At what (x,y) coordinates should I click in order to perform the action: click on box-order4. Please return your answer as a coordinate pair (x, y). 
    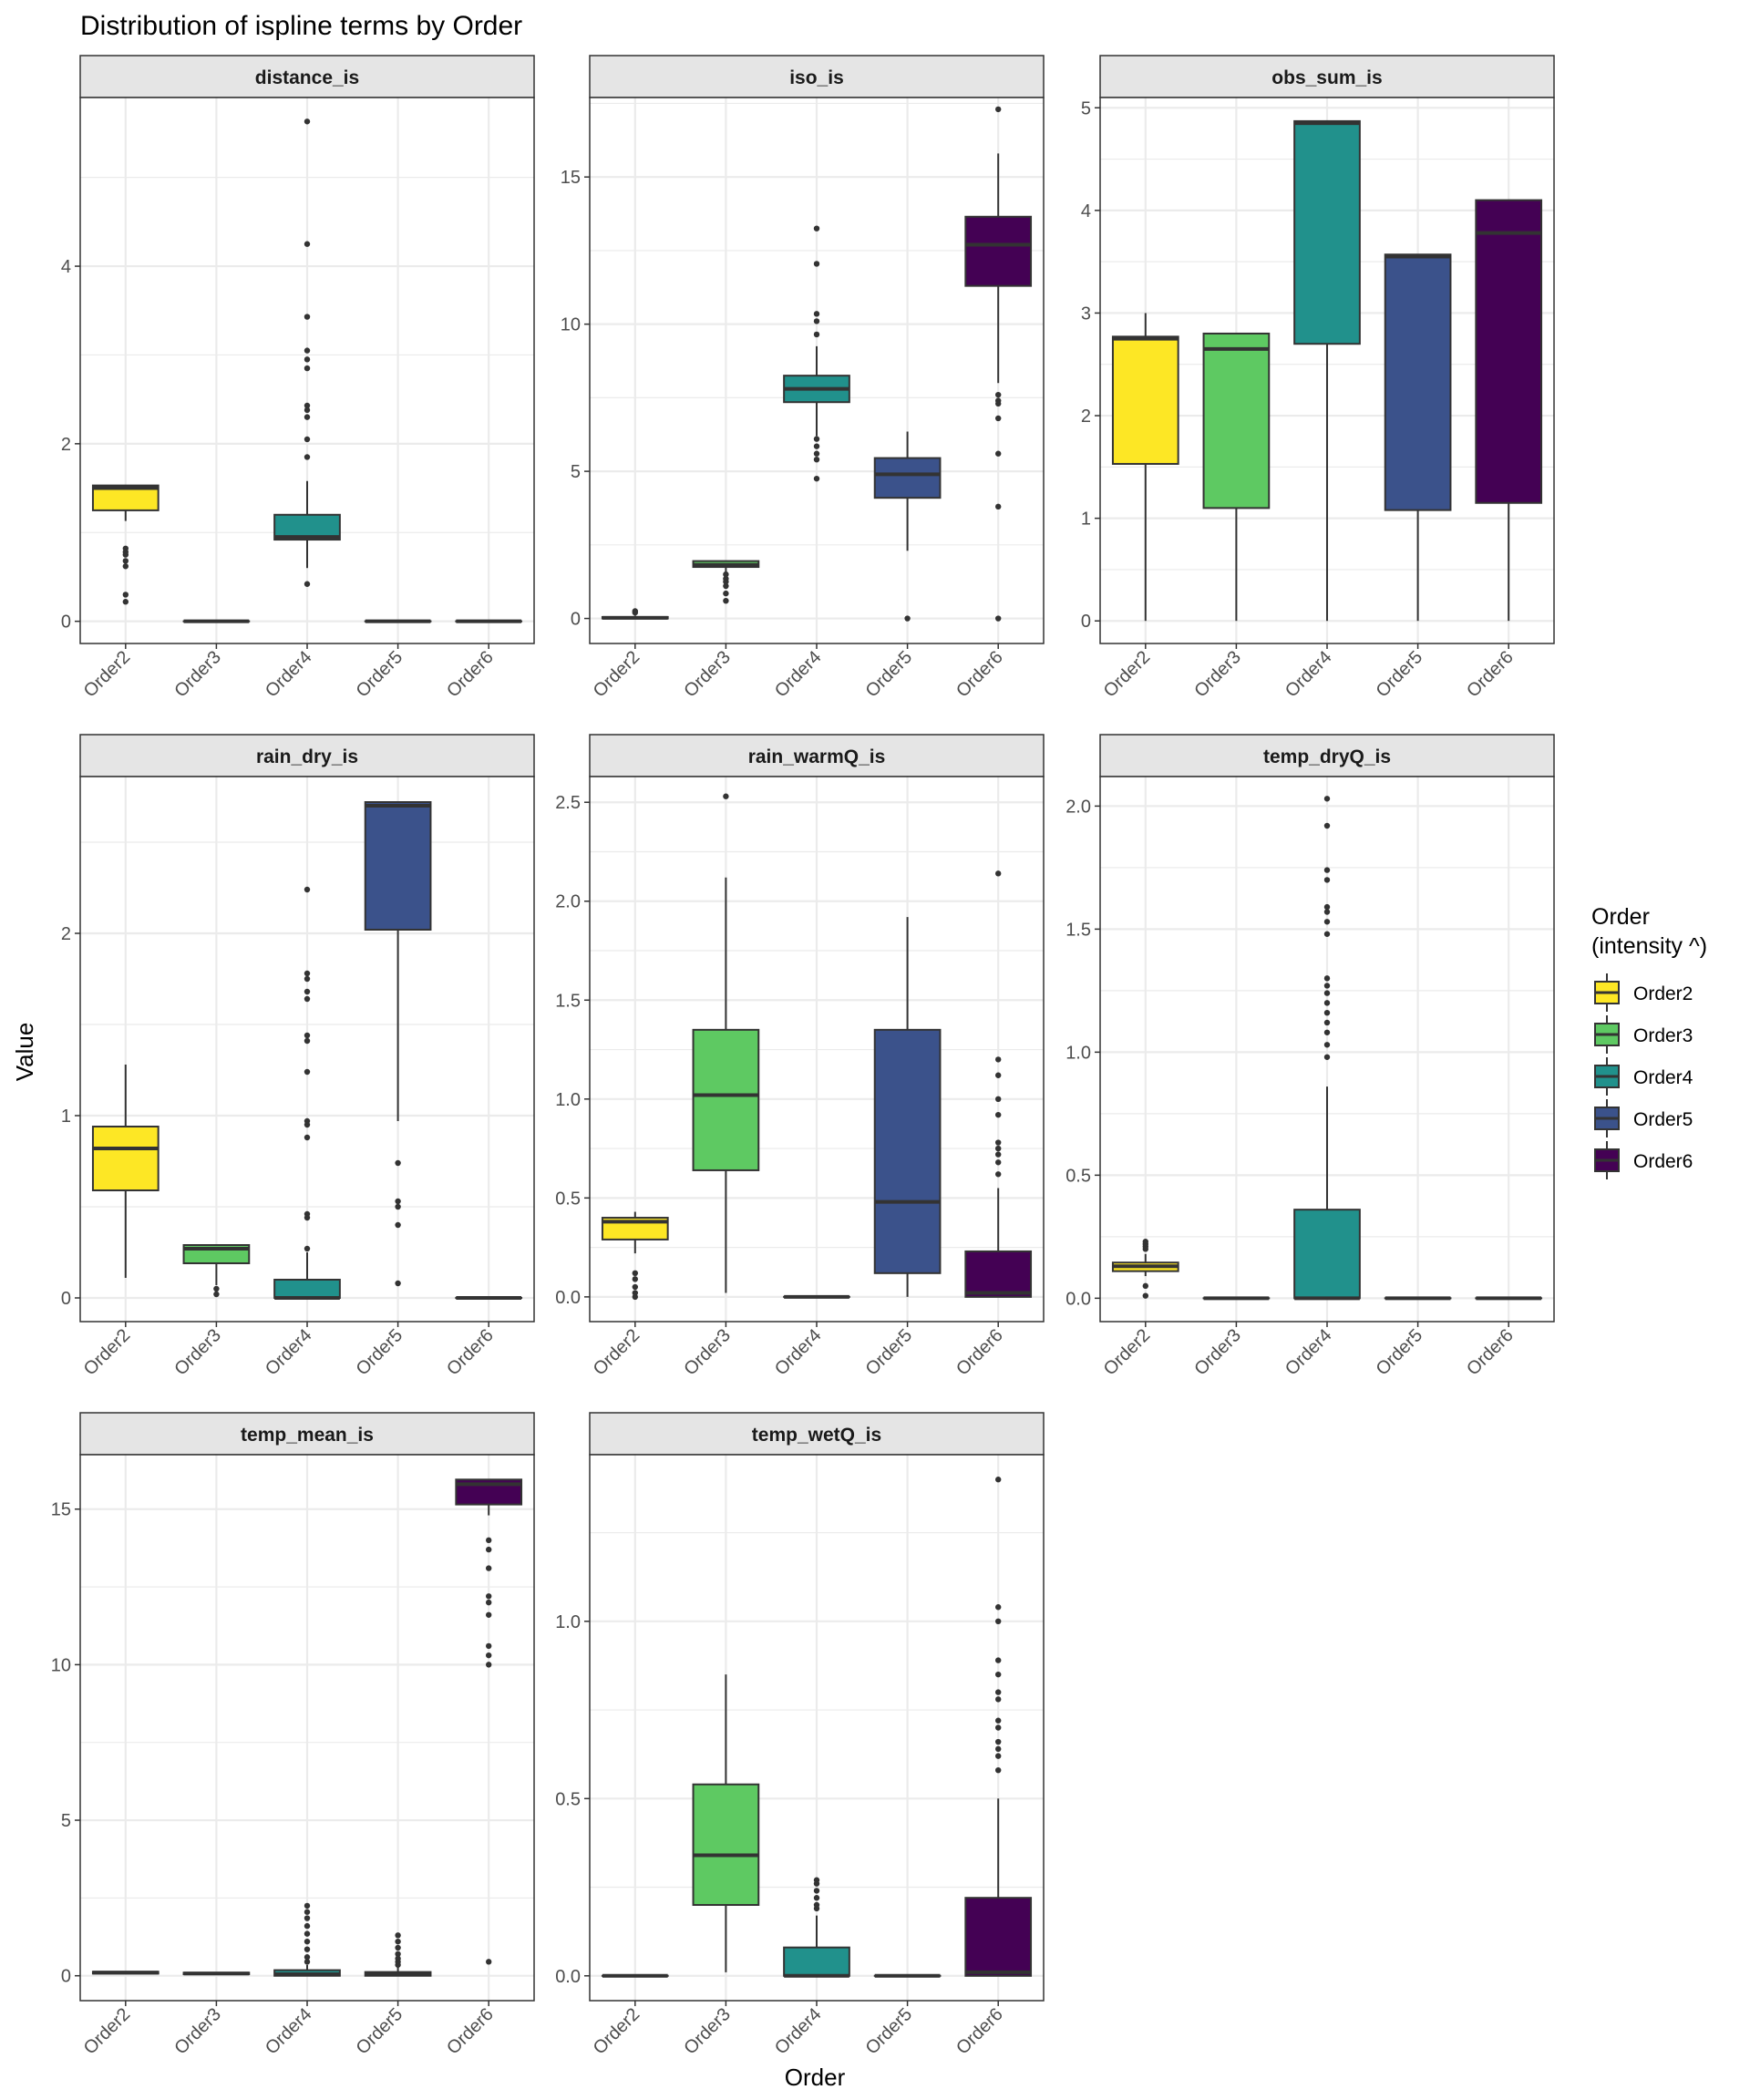
    Looking at the image, I should click on (817, 354).